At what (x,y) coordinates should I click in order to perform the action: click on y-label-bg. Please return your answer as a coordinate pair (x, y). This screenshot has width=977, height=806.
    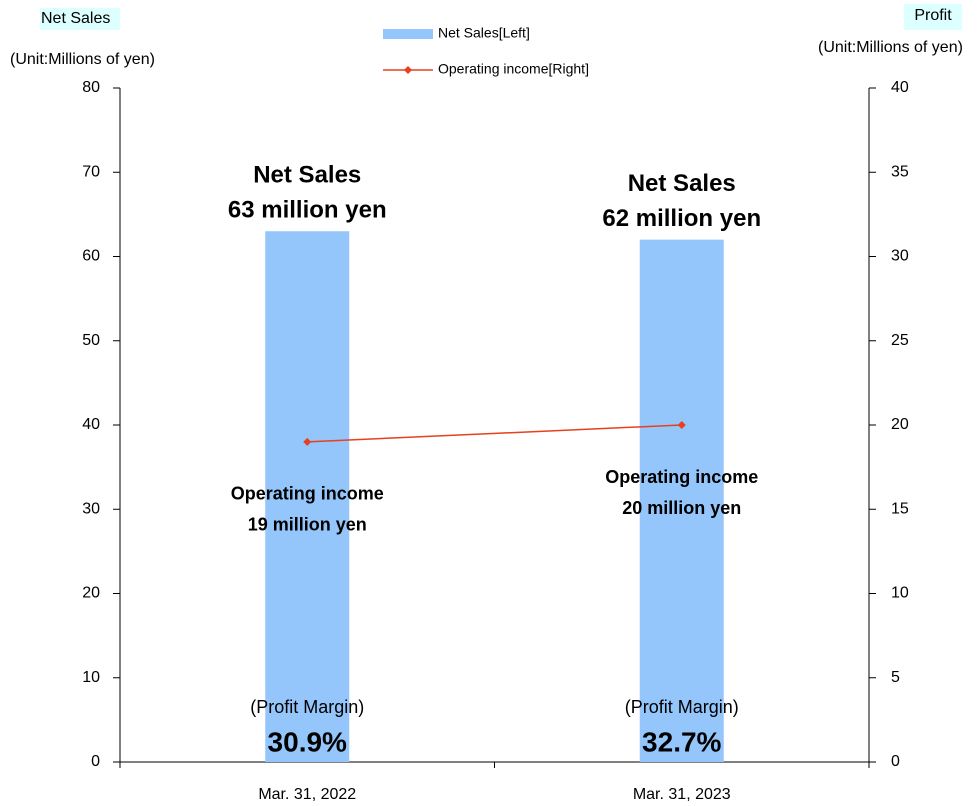
    Looking at the image, I should click on (80, 19).